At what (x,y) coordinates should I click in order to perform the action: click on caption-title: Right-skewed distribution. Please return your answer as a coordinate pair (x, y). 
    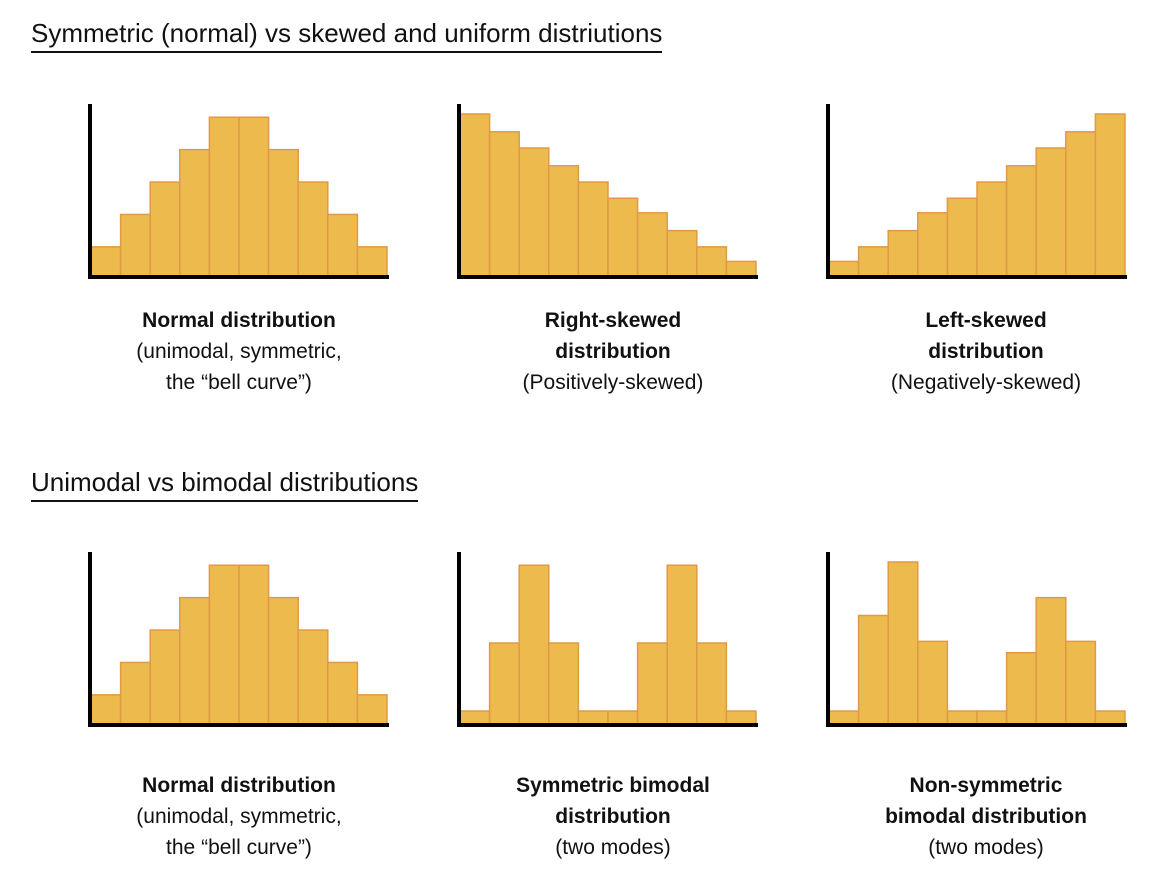
    Looking at the image, I should click on (613, 336).